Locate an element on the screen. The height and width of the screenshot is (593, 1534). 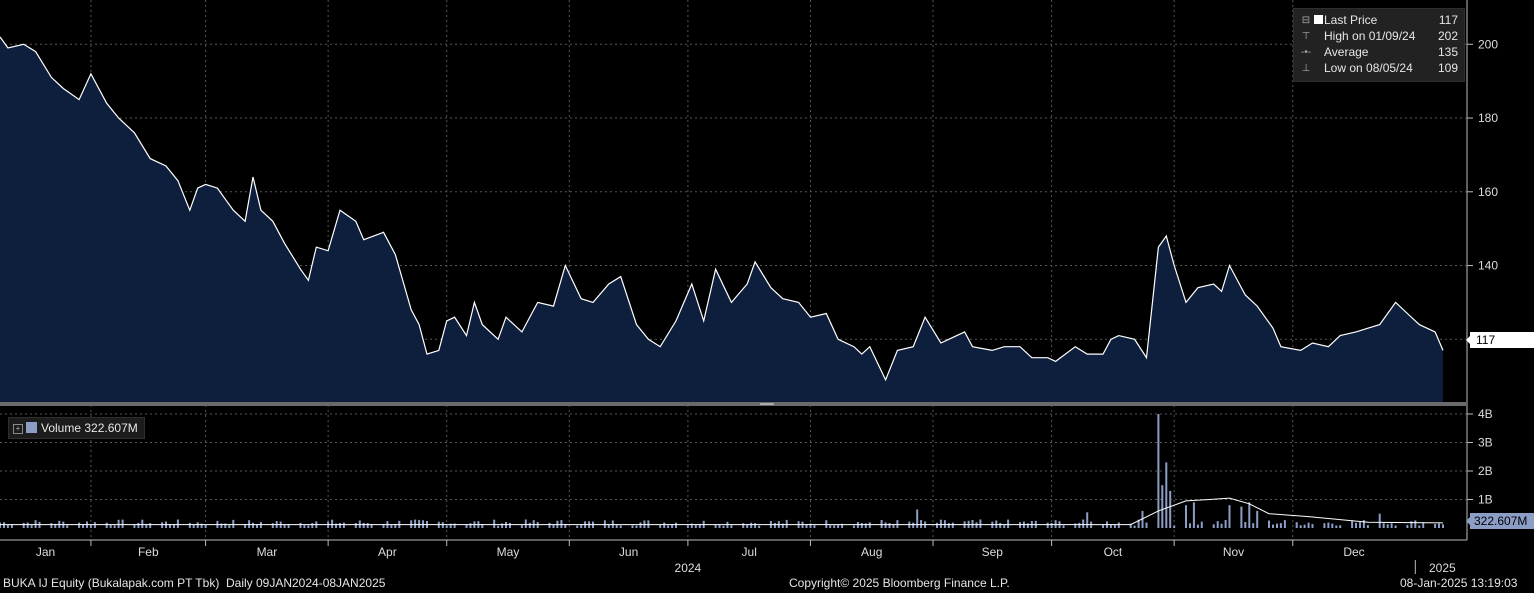
volume-ma-line is located at coordinates (722, 511).